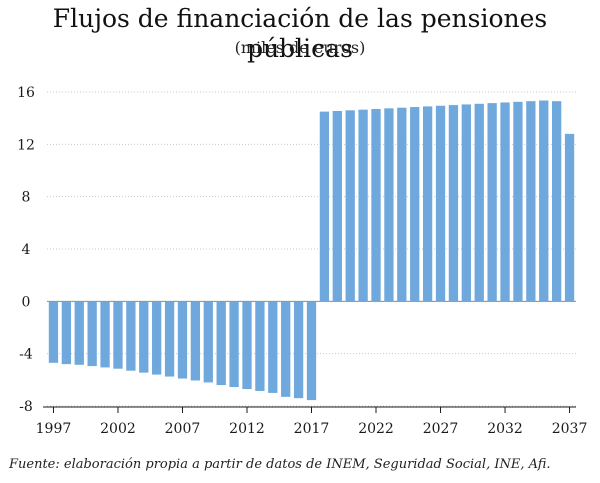 The image size is (600, 483). I want to click on y-tick-label: 4, so click(26, 250).